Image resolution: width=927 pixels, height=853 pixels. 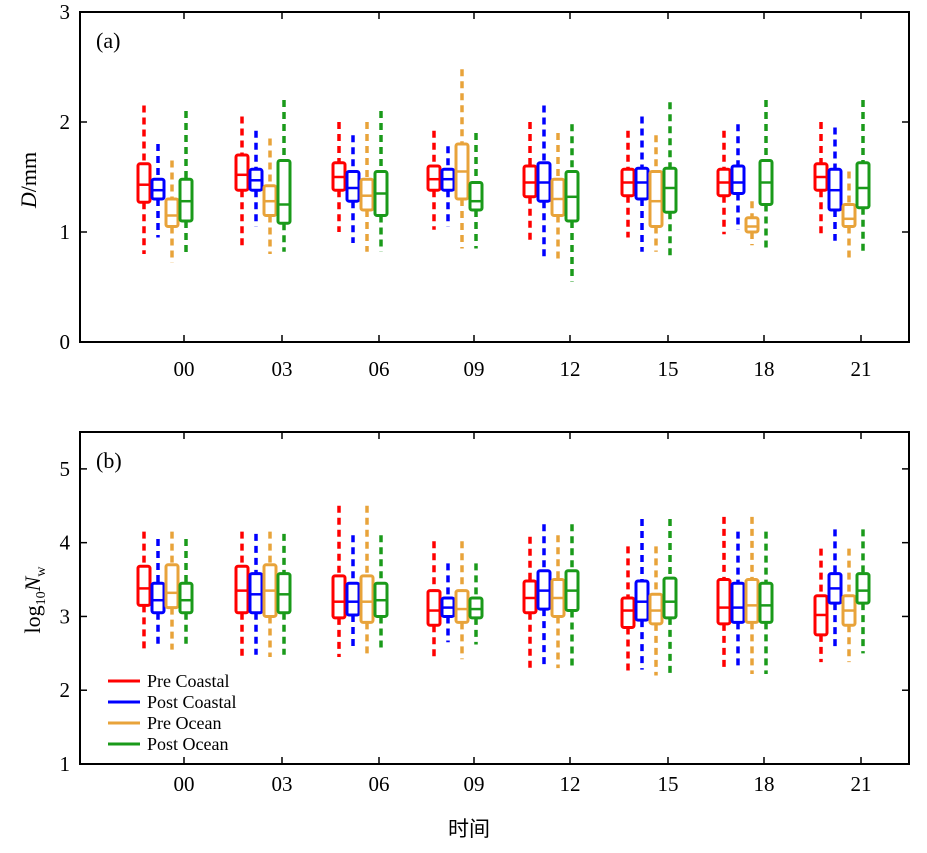 I want to click on legend-item: Pre Coastal, so click(x=169, y=681).